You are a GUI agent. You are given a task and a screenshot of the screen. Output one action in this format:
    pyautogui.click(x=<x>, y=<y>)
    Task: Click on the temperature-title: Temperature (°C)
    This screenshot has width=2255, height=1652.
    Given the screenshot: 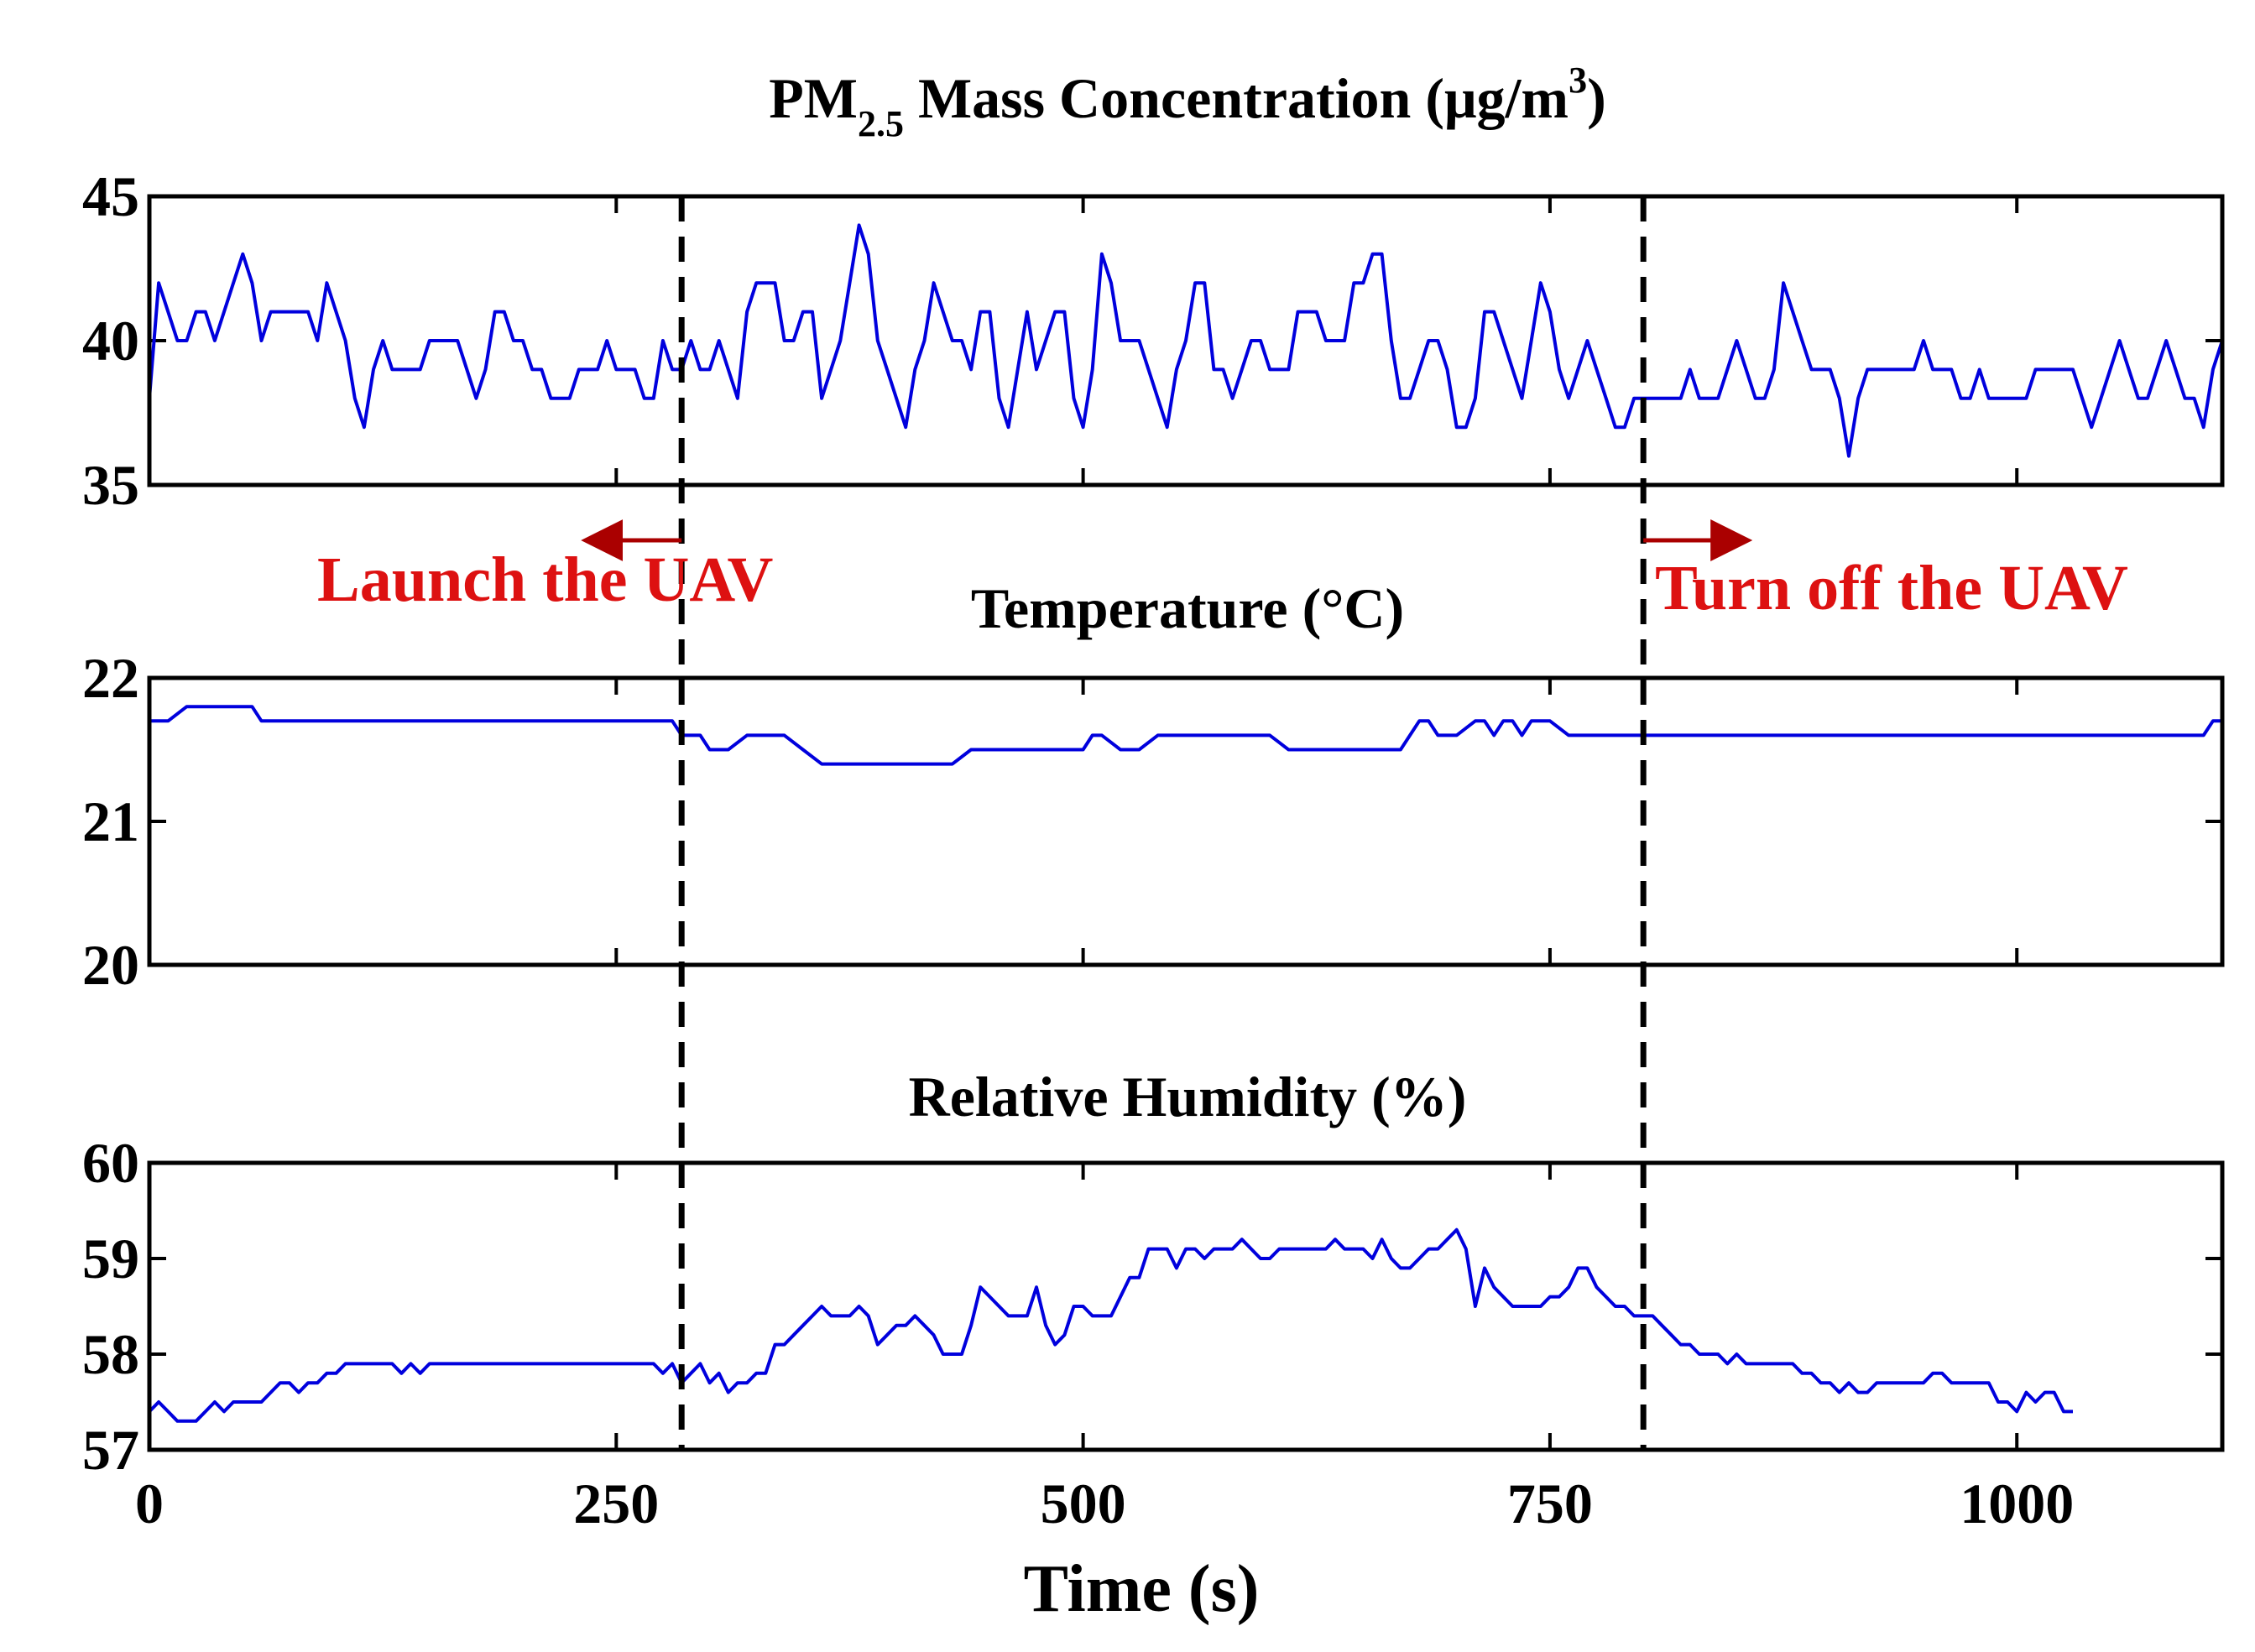 What is the action you would take?
    pyautogui.click(x=1187, y=608)
    